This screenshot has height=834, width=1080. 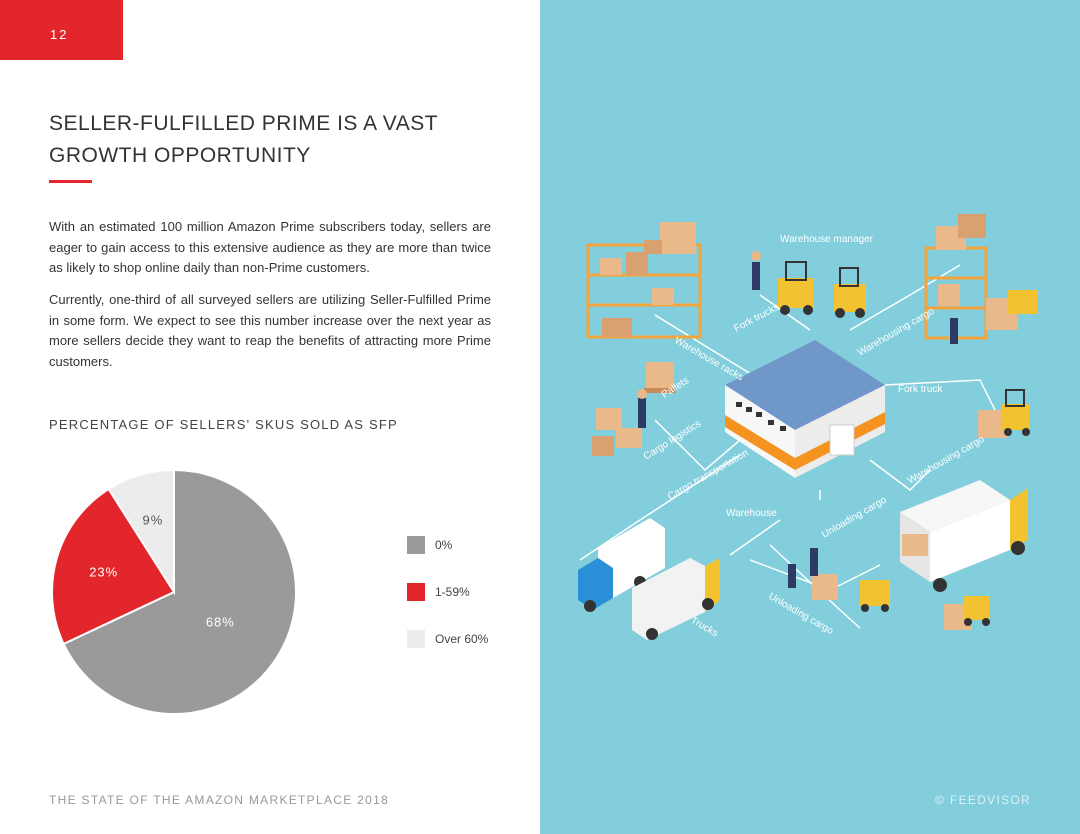 I want to click on pie-chart: 68% 23% 9%, so click(x=174, y=591).